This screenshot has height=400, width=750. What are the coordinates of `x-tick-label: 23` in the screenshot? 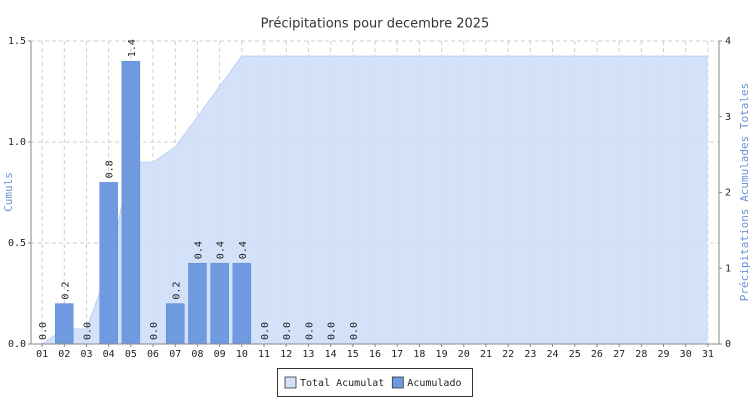 It's located at (530, 354).